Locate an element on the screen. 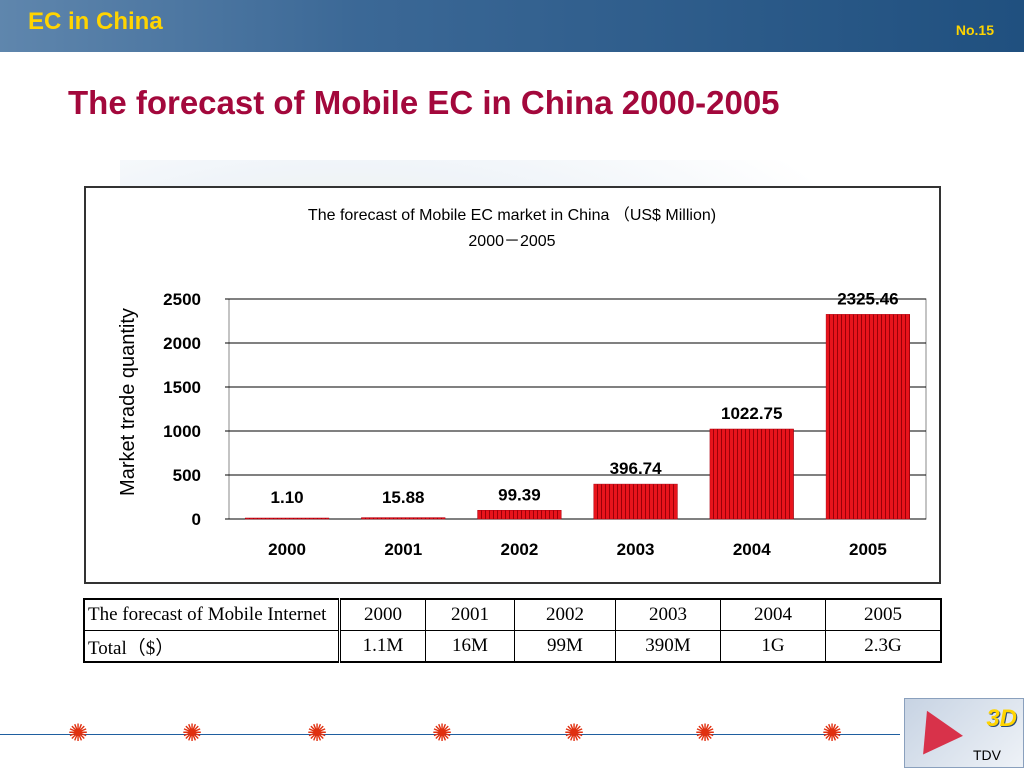 This screenshot has width=1024, height=768. y-tick-label: 1500 is located at coordinates (182, 387).